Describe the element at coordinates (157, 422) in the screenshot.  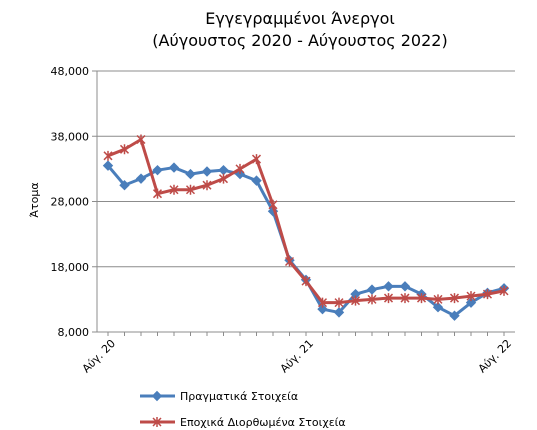
I see `legend-marker-star` at that location.